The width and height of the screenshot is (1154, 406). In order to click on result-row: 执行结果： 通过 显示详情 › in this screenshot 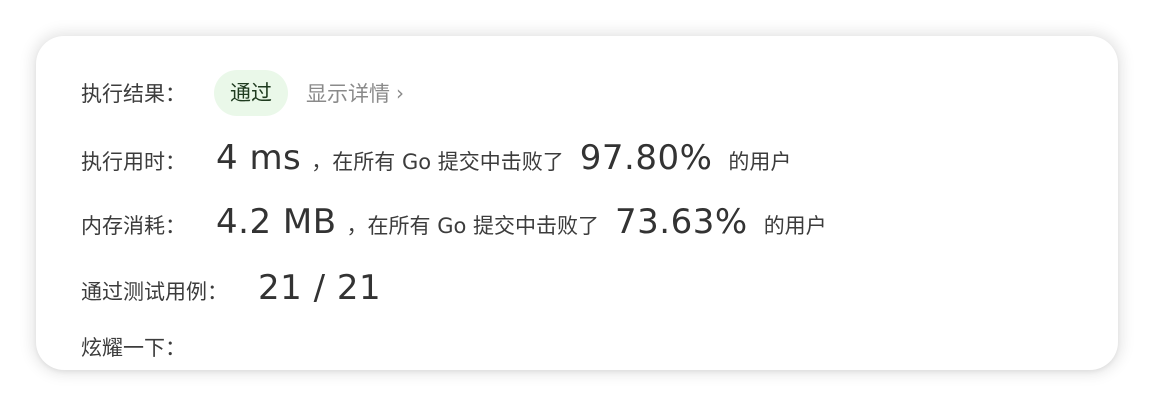, I will do `click(242, 93)`.